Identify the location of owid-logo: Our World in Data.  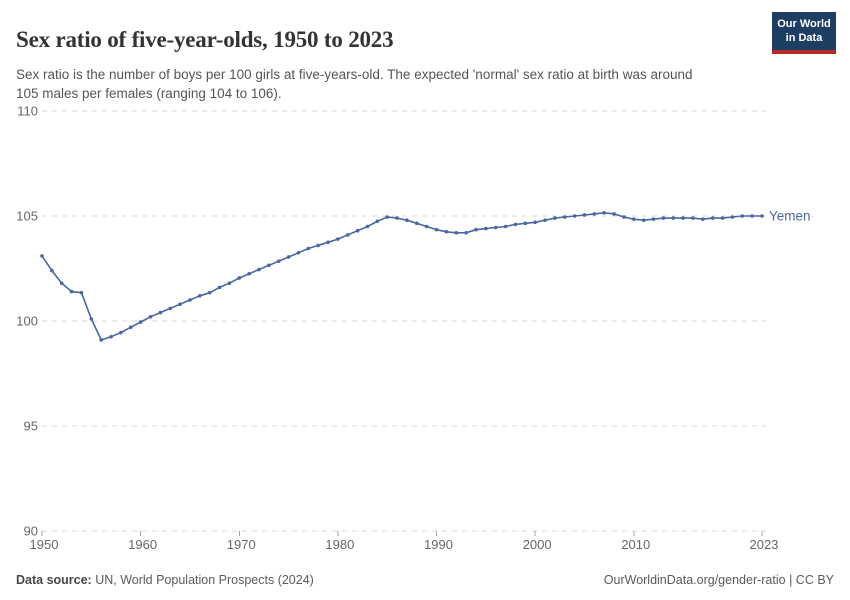
(804, 33).